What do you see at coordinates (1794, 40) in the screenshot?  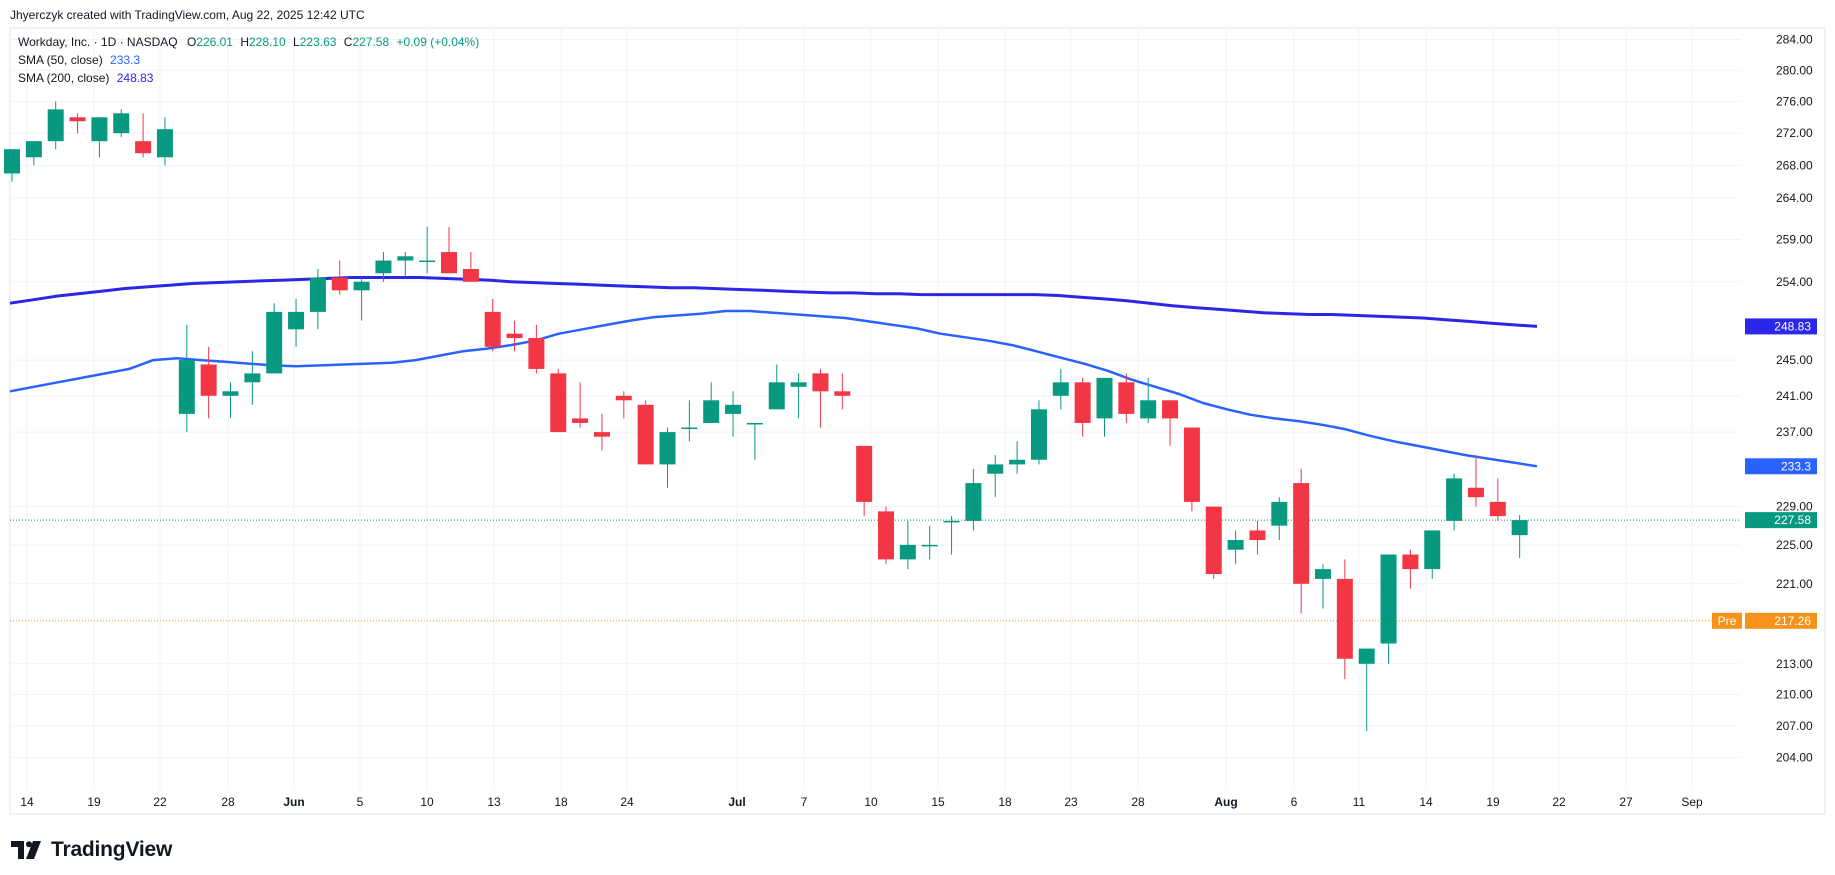 I see `y-tick-label: 284.00` at bounding box center [1794, 40].